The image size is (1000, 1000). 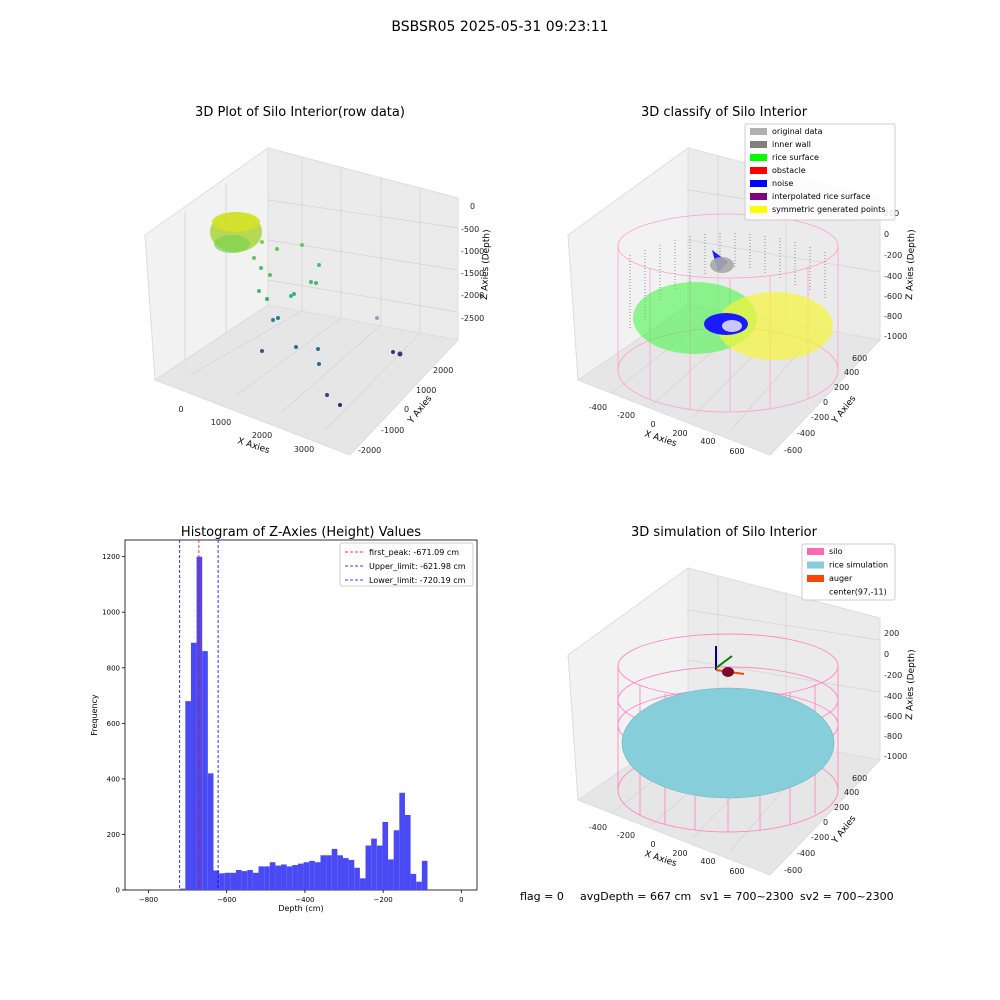 I want to click on raw-y-tick: 2000, so click(x=443, y=370).